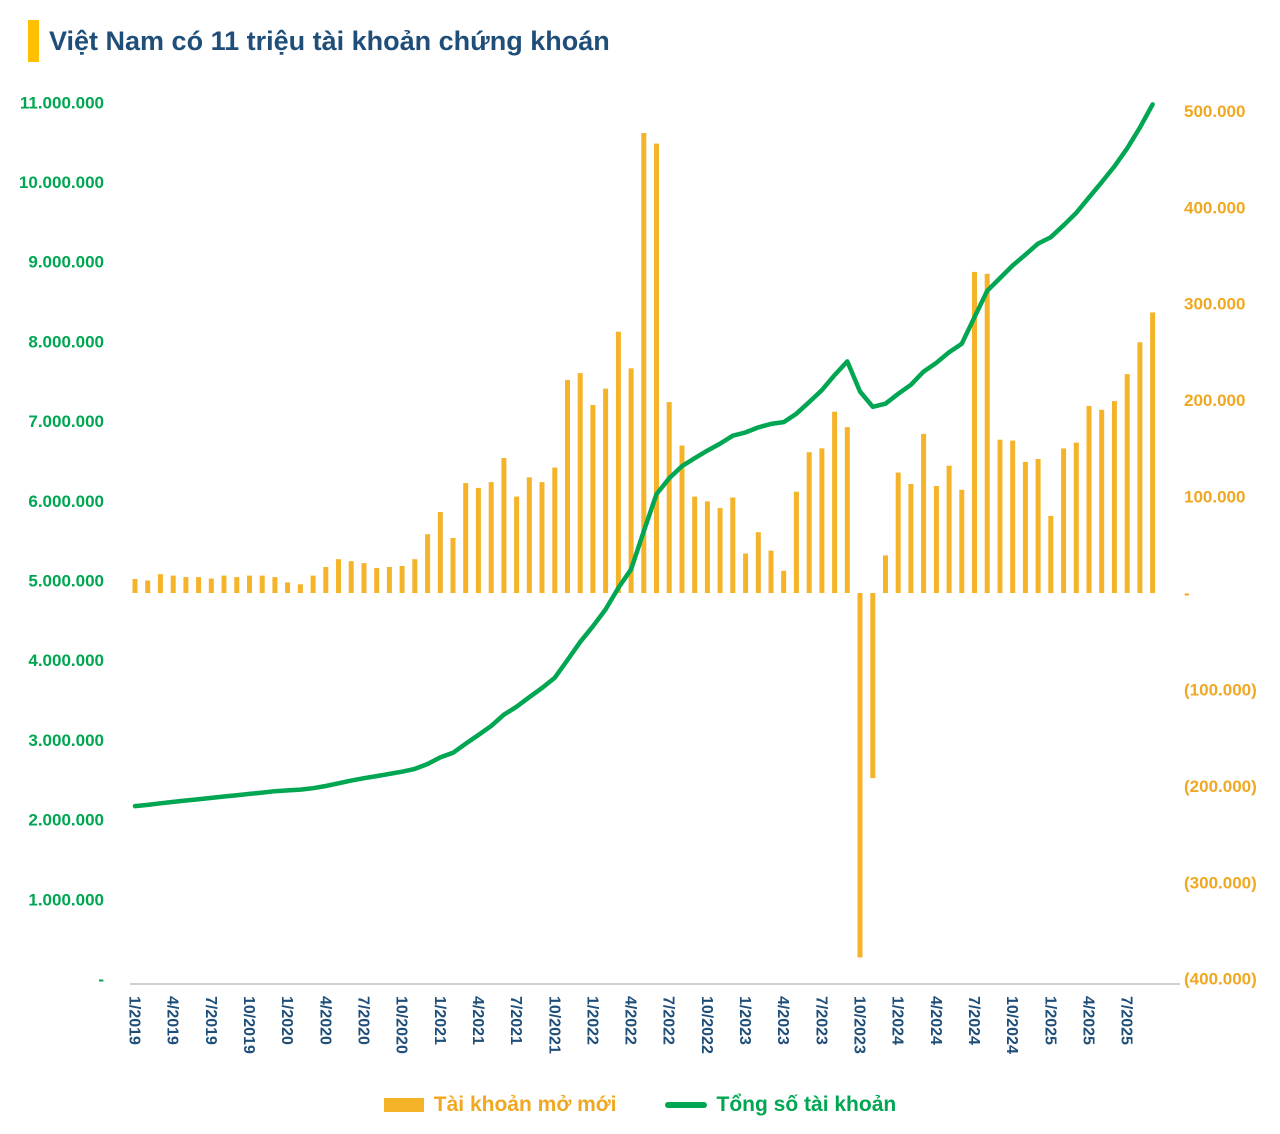 This screenshot has width=1280, height=1134. I want to click on svg-text: 7/2022, so click(668, 1020).